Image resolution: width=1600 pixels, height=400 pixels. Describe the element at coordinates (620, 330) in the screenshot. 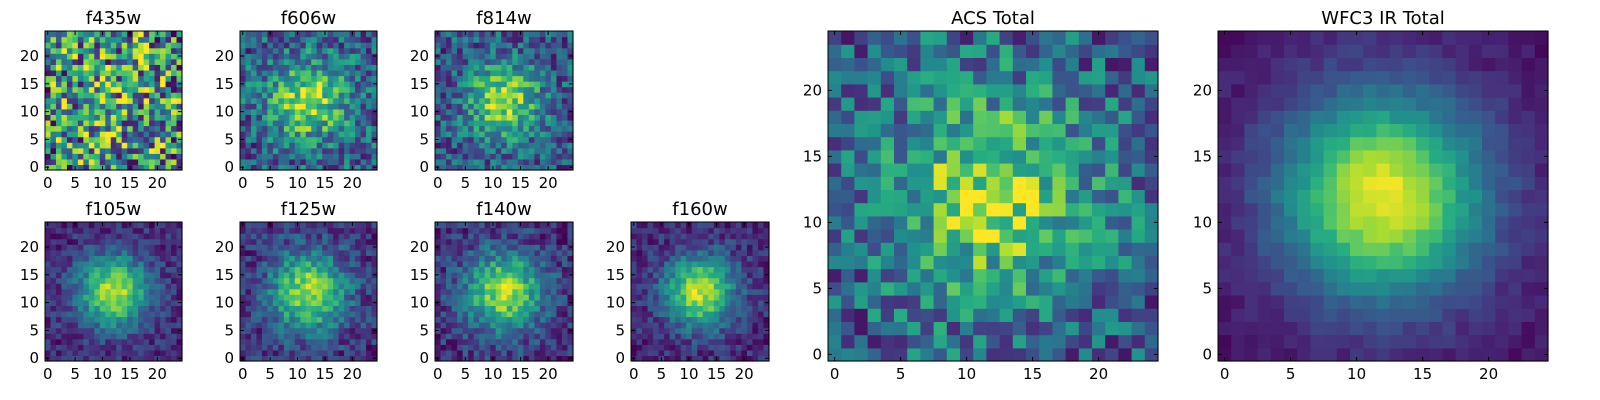

I see `y-tick-label: 5` at that location.